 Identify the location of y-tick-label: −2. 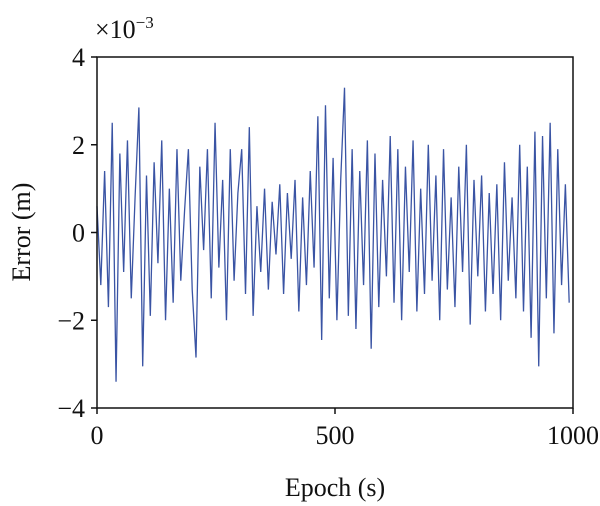
(71, 320).